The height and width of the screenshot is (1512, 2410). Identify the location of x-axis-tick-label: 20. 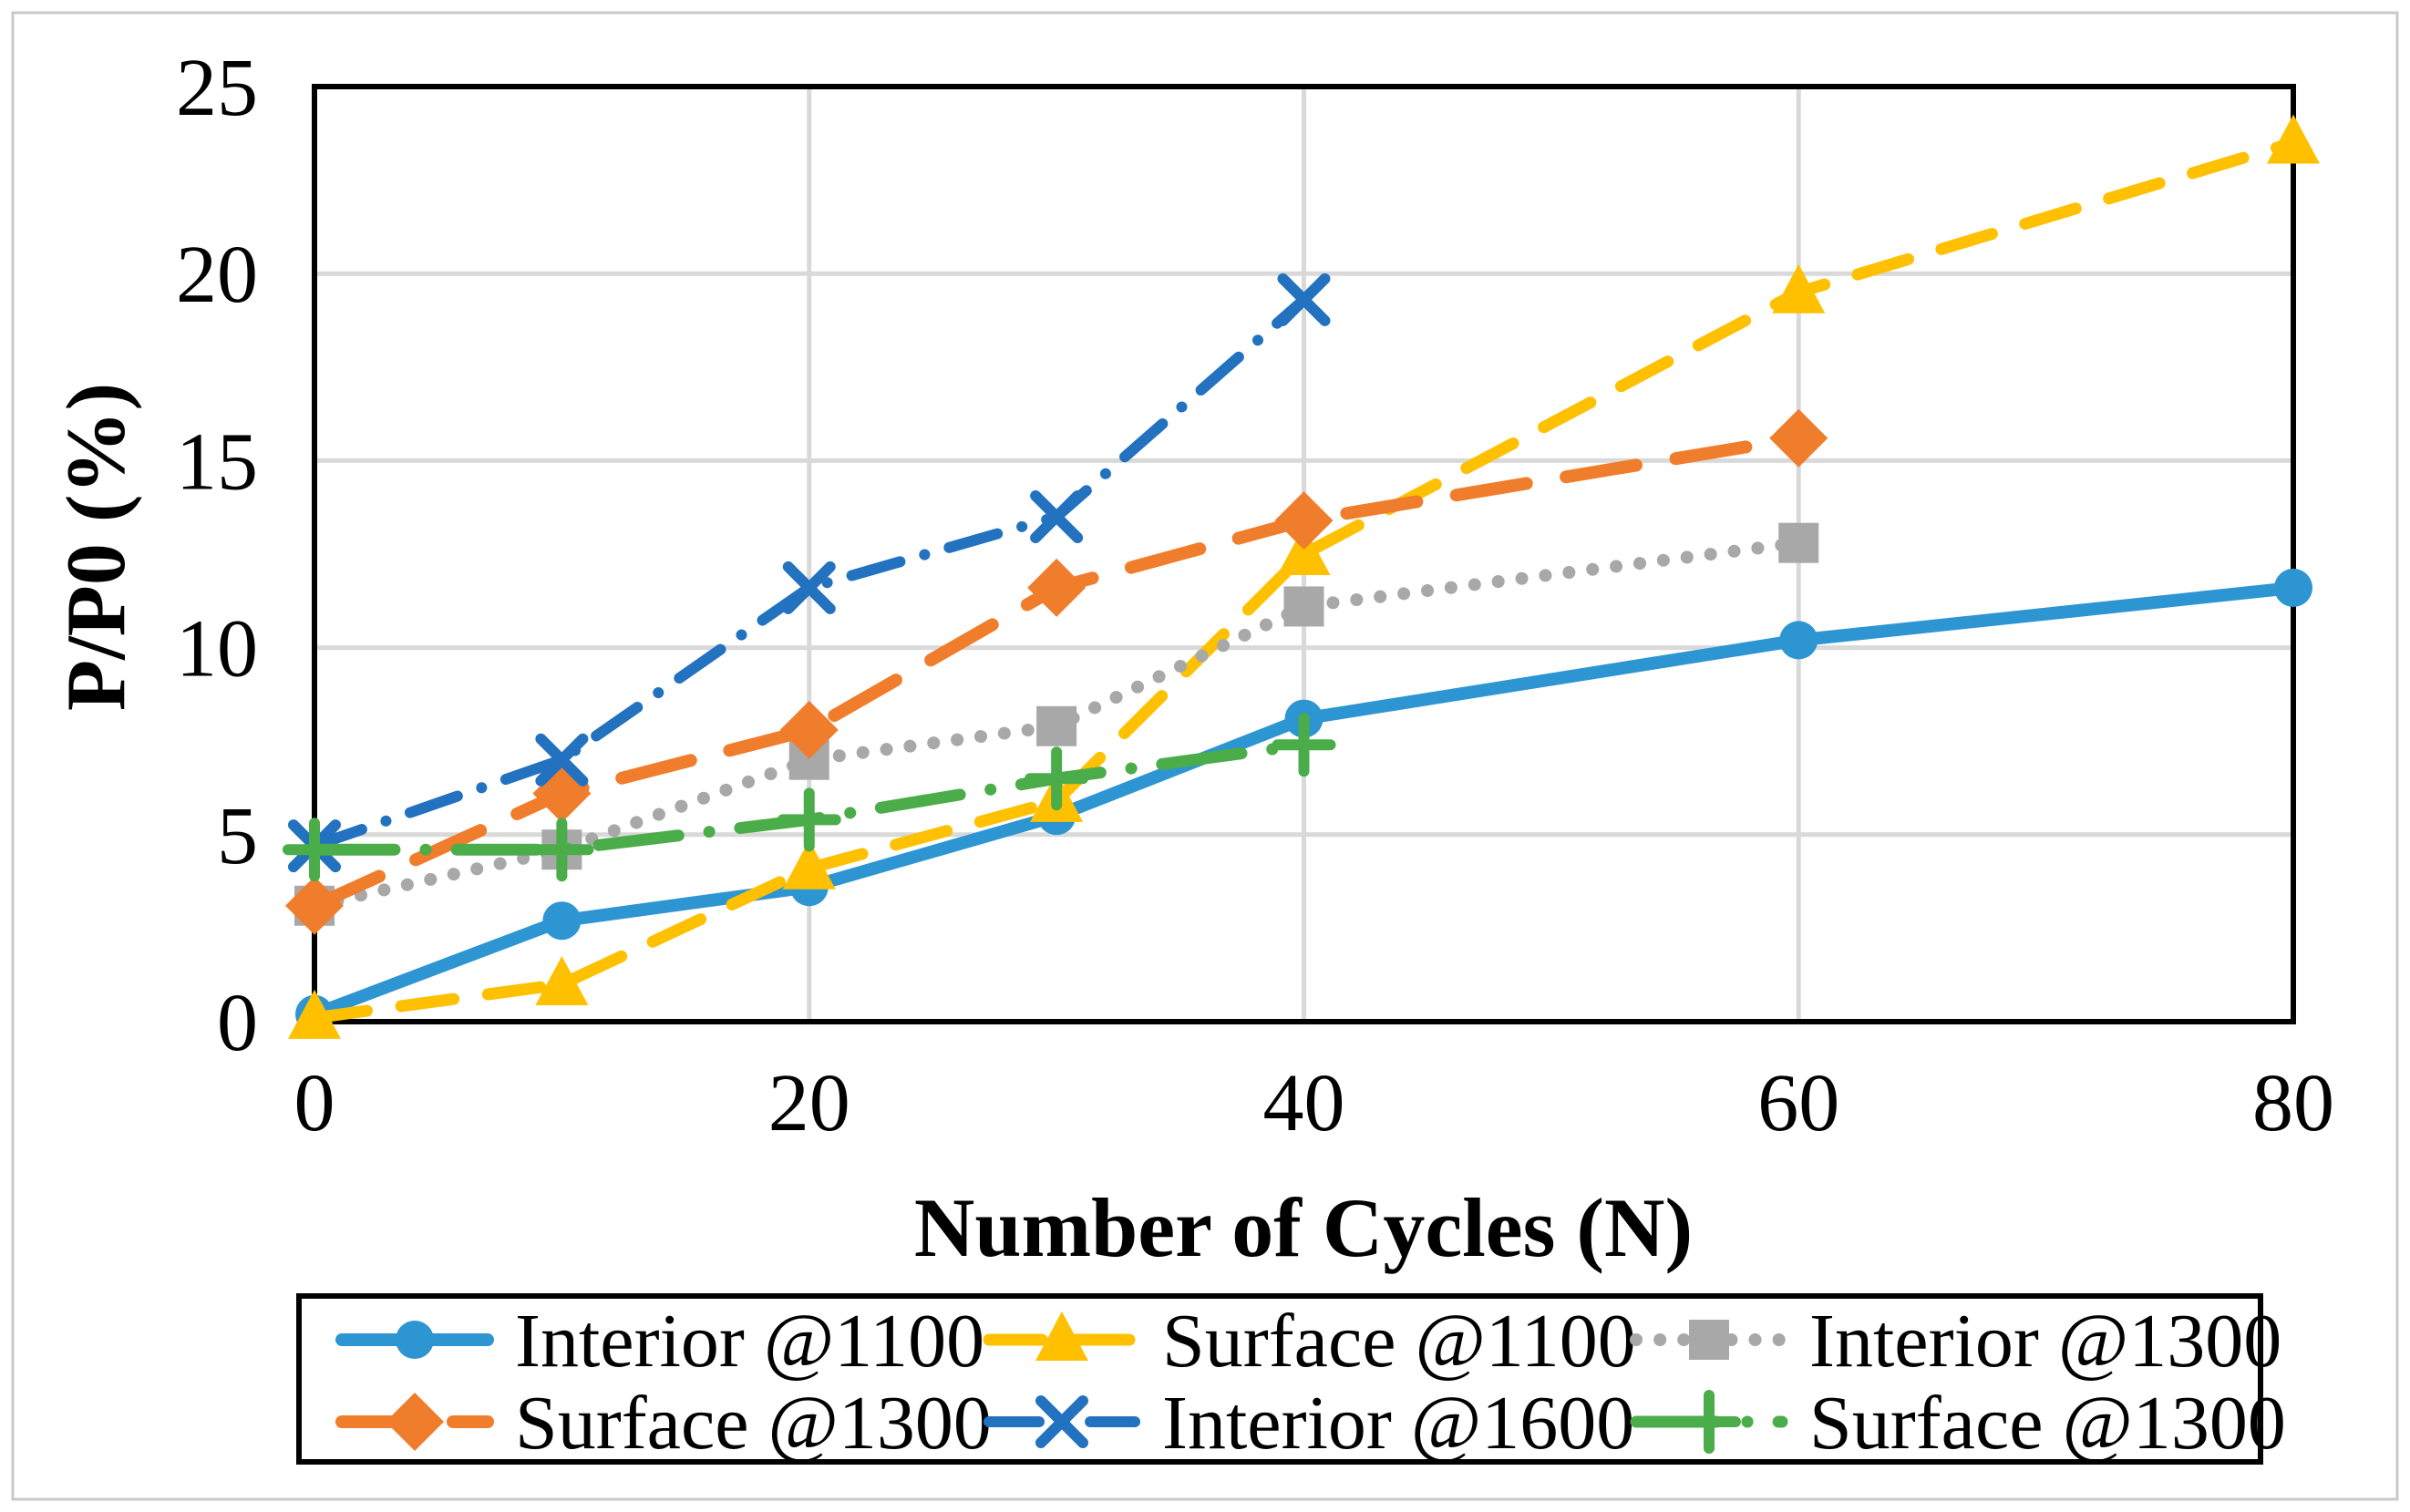
(809, 1103).